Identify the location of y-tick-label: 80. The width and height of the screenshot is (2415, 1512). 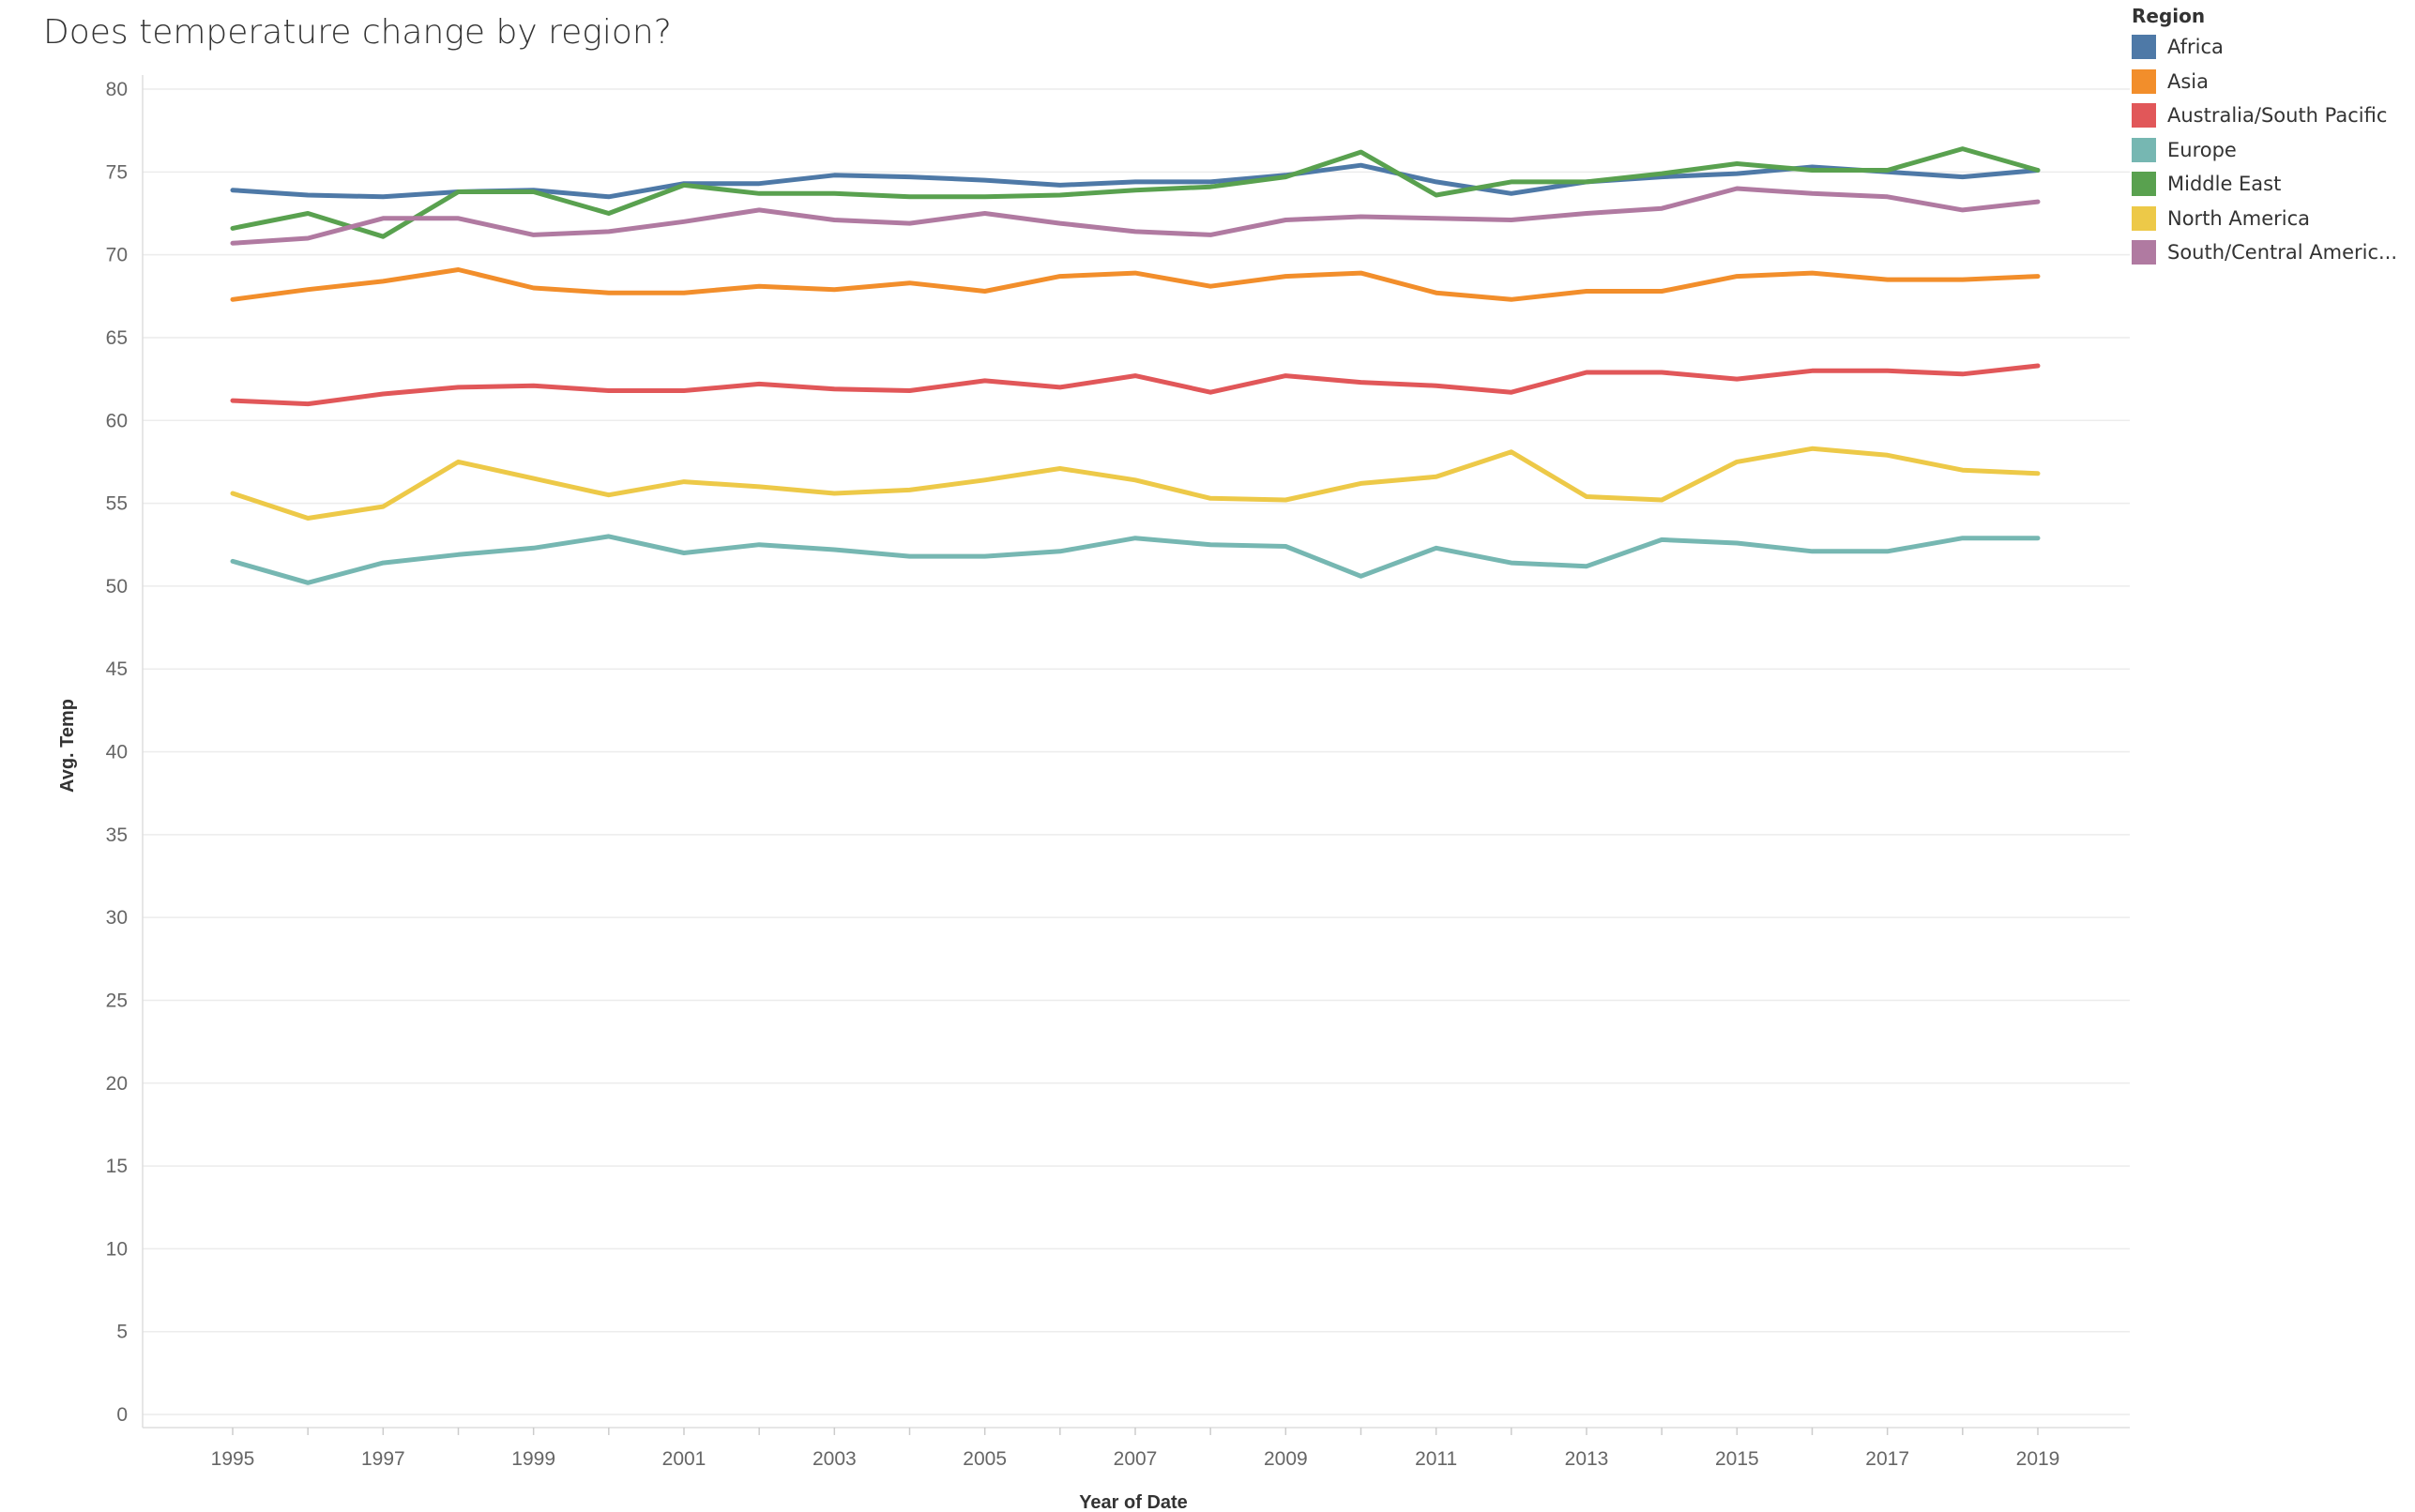
(117, 89).